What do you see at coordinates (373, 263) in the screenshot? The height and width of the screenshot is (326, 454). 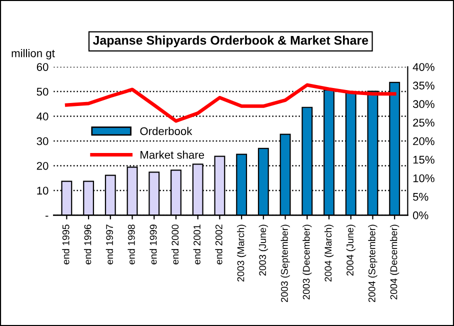 I see `x-tick-label: 2004 (September)` at bounding box center [373, 263].